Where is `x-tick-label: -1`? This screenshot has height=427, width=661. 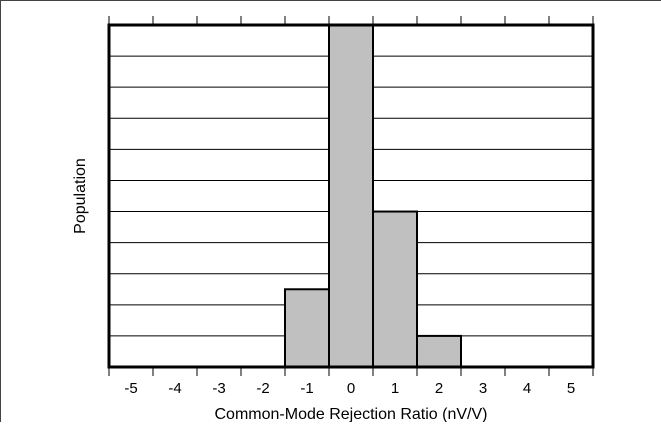 x-tick-label: -1 is located at coordinates (306, 388).